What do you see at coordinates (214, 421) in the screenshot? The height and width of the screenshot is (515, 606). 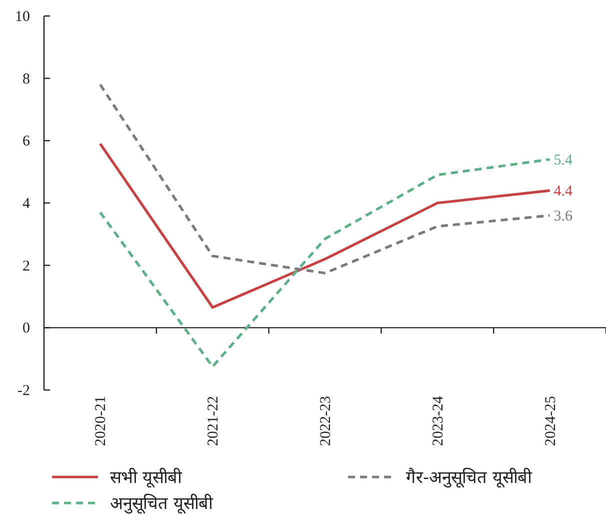 I see `x-tick-label: 2021-22` at bounding box center [214, 421].